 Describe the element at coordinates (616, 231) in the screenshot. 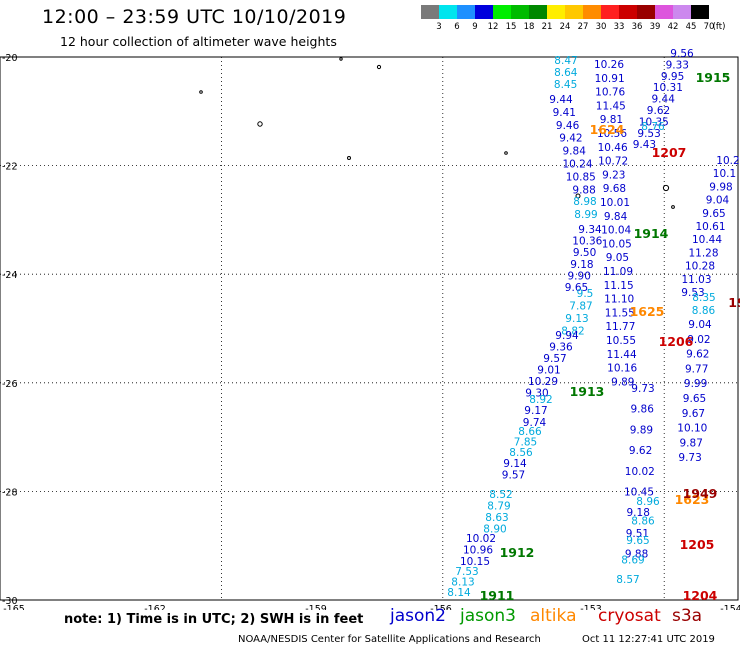

I see `wave-height-value: 10.04` at that location.